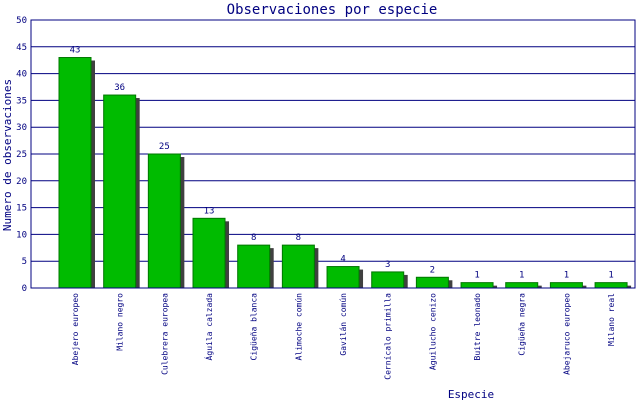 This screenshot has height=400, width=640. Describe the element at coordinates (477, 327) in the screenshot. I see `x-tick-label: Buitre leonado` at that location.